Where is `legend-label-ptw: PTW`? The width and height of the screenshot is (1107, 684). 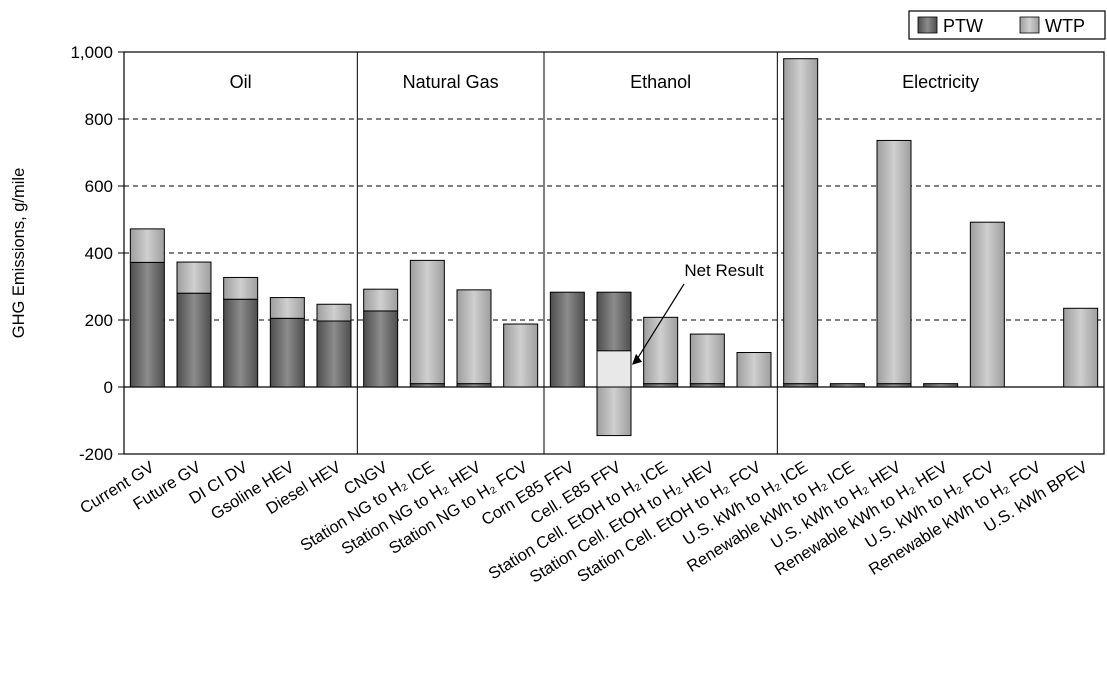
legend-label-ptw: PTW is located at coordinates (963, 26).